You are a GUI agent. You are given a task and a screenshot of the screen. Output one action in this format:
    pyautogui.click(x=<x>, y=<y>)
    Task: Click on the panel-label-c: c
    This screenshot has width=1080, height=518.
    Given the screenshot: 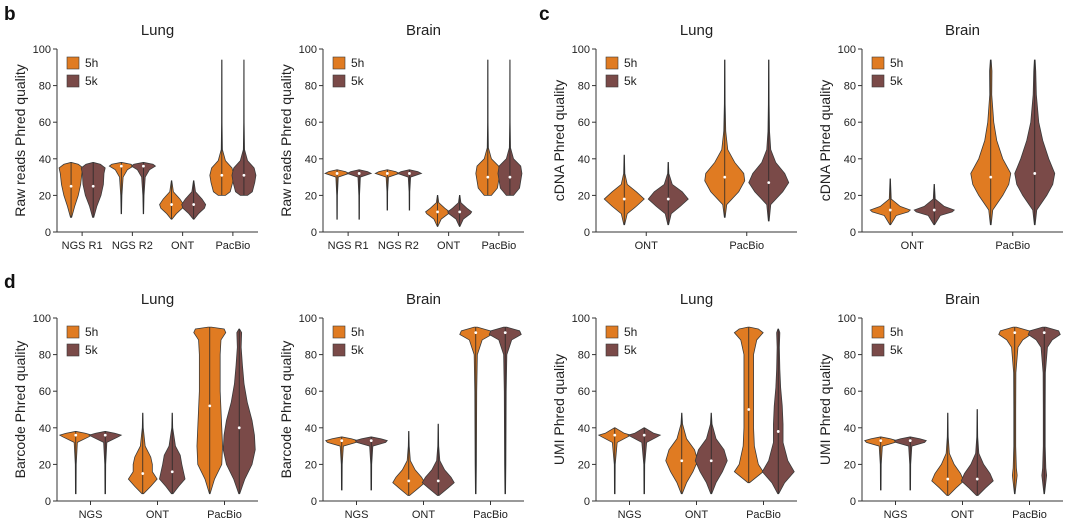 What is the action you would take?
    pyautogui.click(x=544, y=14)
    